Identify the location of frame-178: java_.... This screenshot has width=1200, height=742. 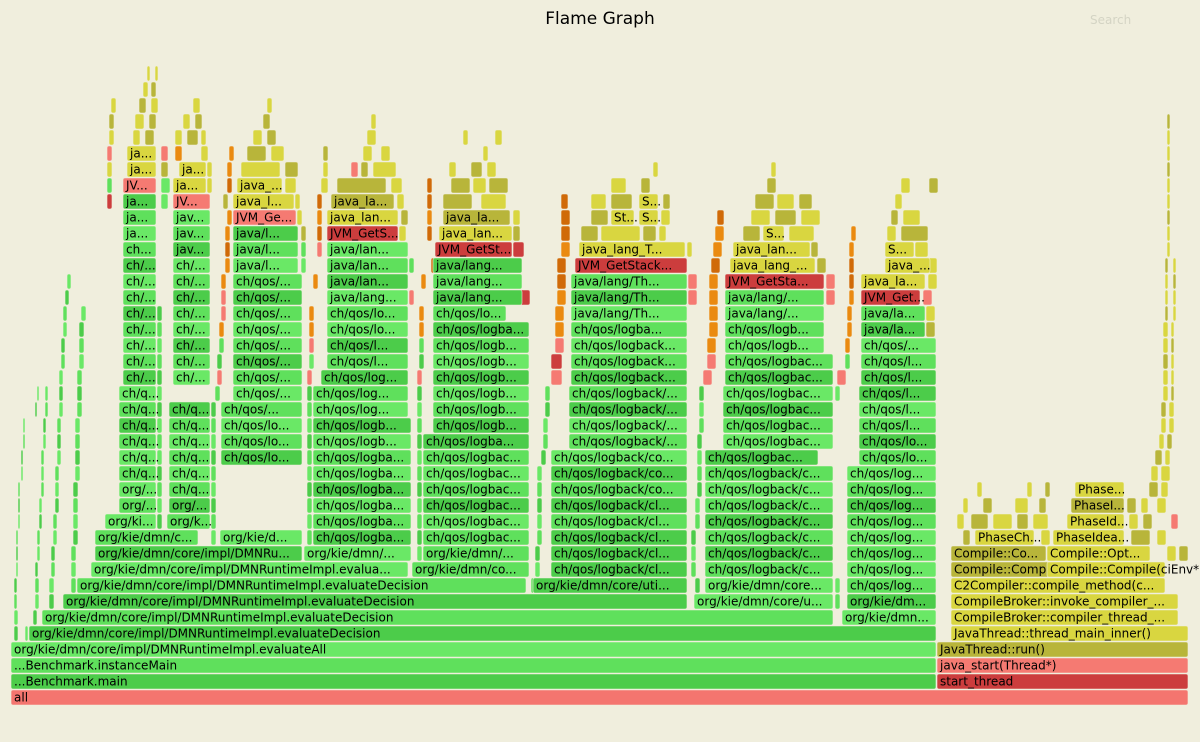
(907, 265).